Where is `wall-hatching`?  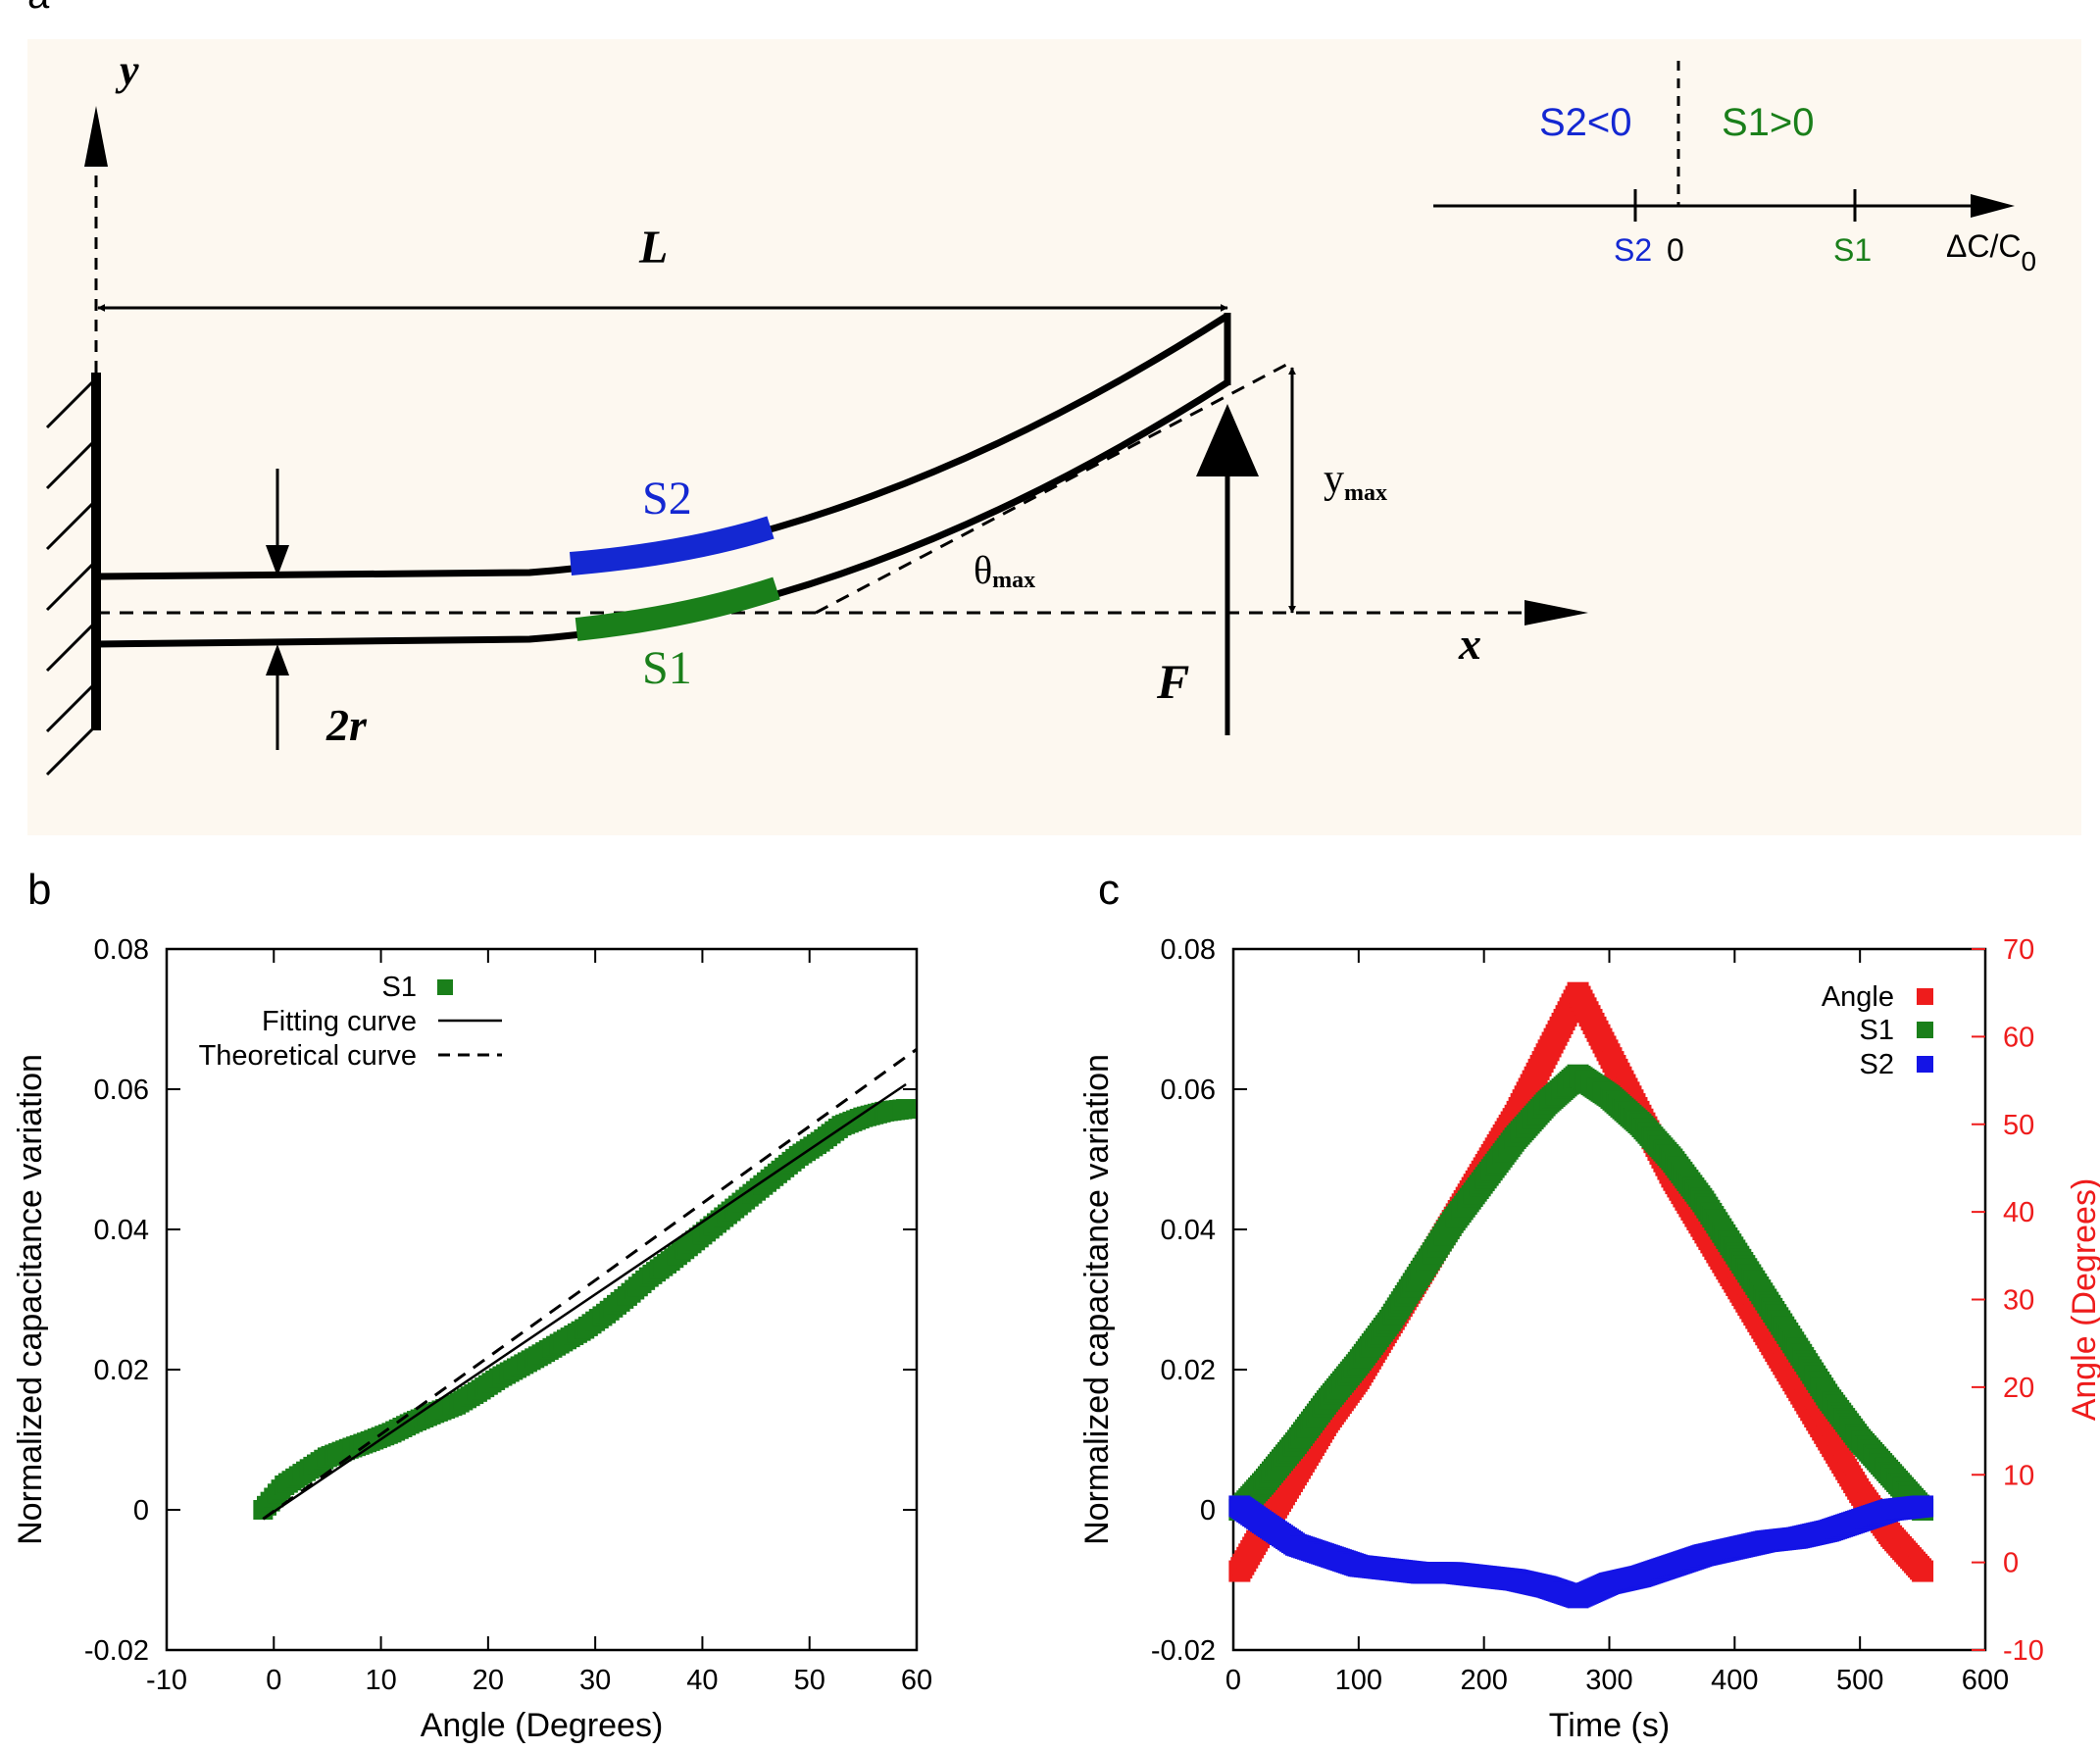 wall-hatching is located at coordinates (71, 576).